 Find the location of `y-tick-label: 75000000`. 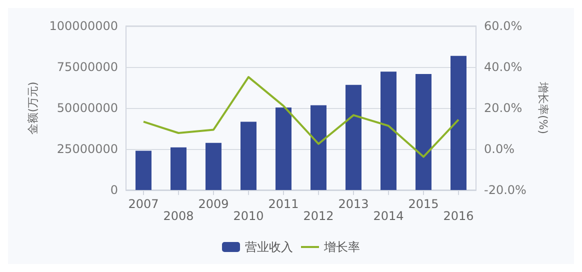

y-tick-label: 75000000 is located at coordinates (87, 67).